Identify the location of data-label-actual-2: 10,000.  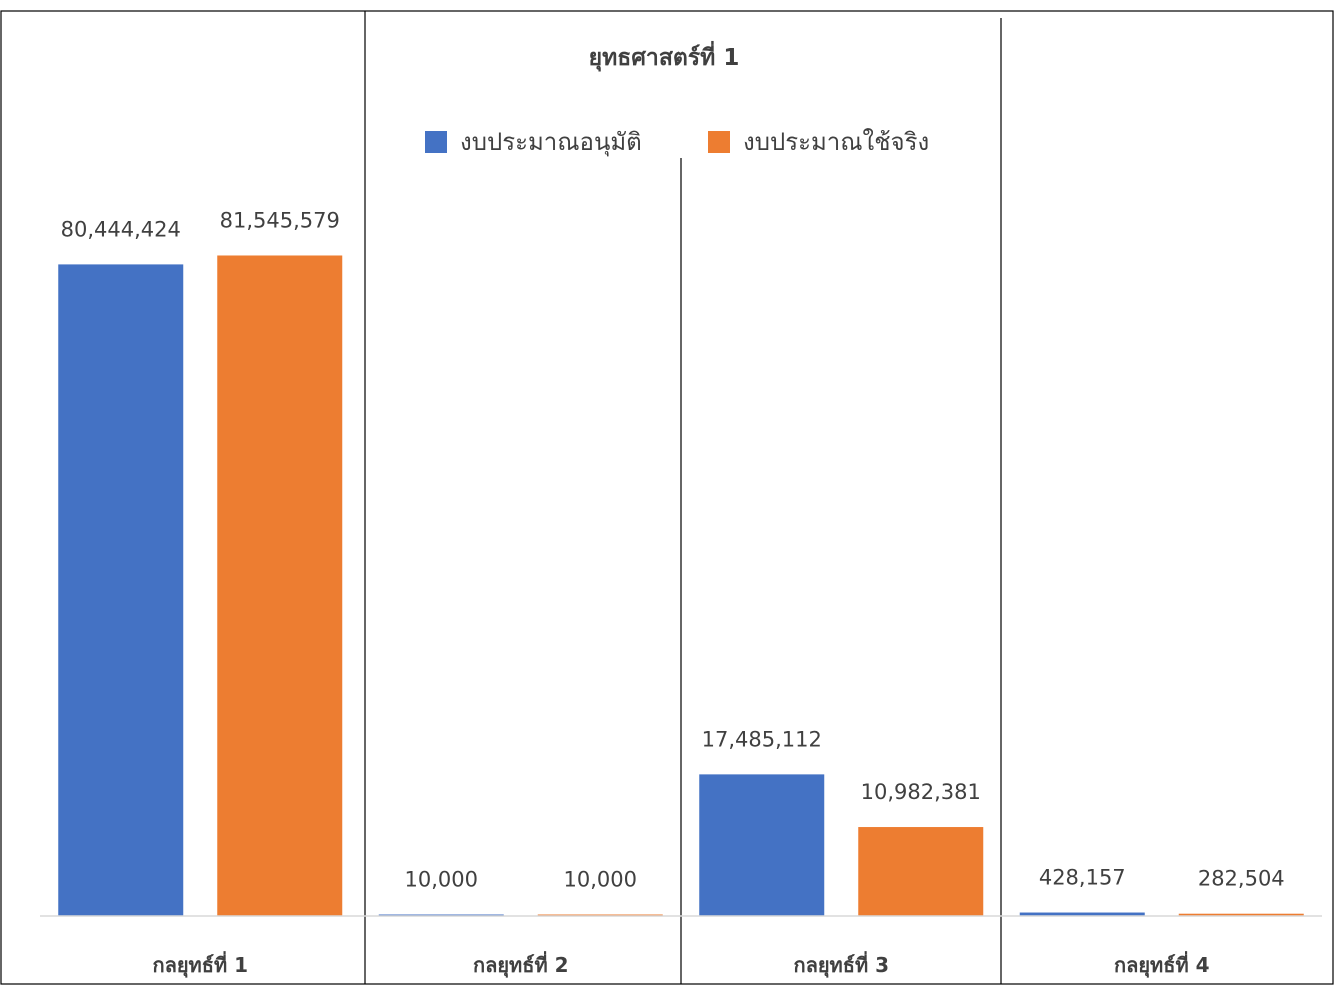
(600, 880).